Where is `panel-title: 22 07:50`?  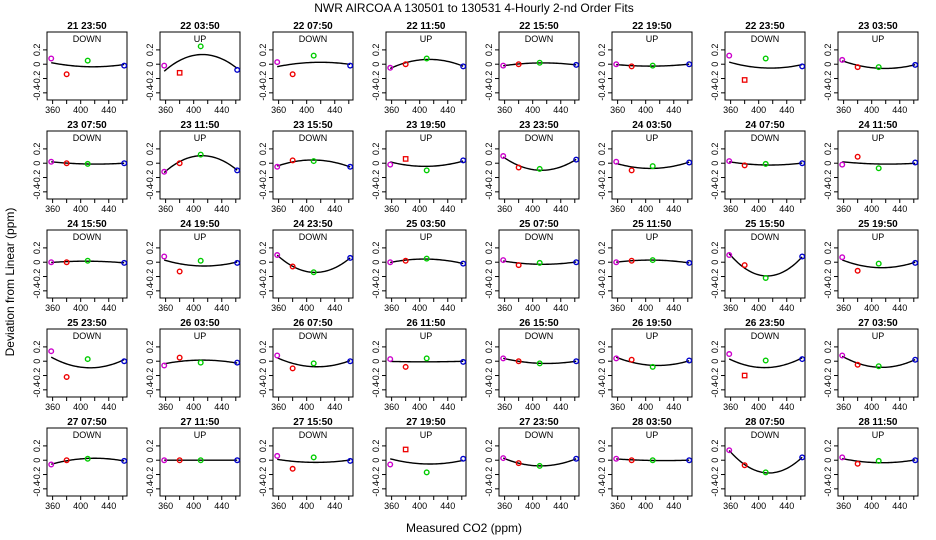 panel-title: 22 07:50 is located at coordinates (313, 26).